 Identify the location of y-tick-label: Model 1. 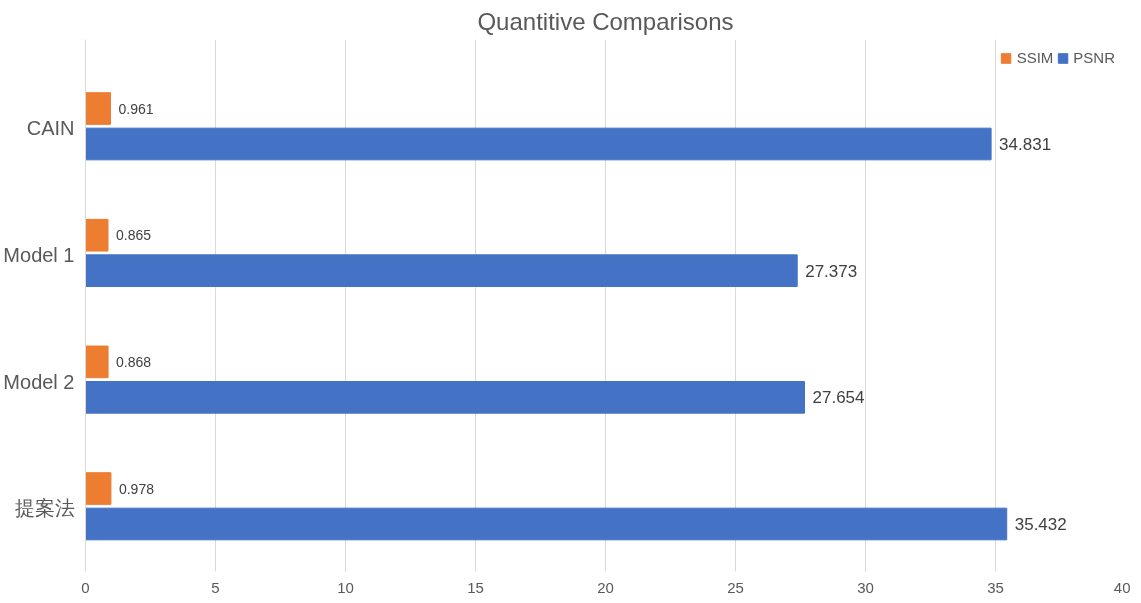
(39, 254).